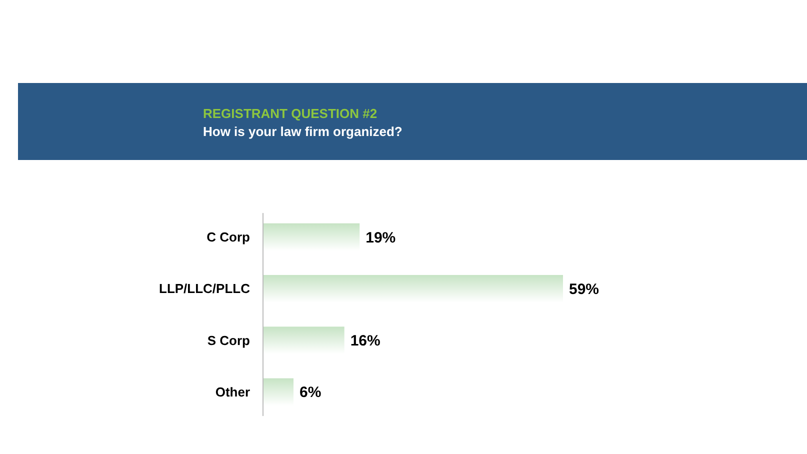 Image resolution: width=807 pixels, height=454 pixels. I want to click on y-tick-label: Other, so click(232, 392).